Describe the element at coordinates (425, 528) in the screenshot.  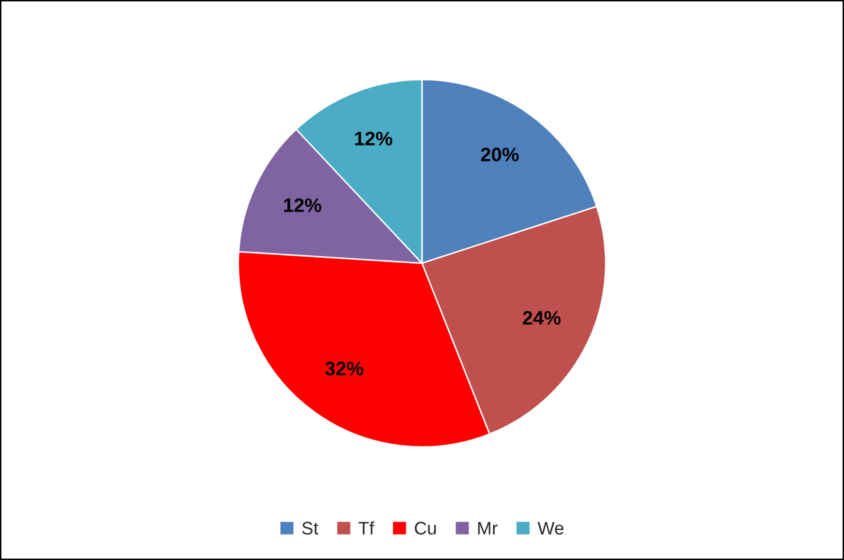
I see `legend-label: Cu` at that location.